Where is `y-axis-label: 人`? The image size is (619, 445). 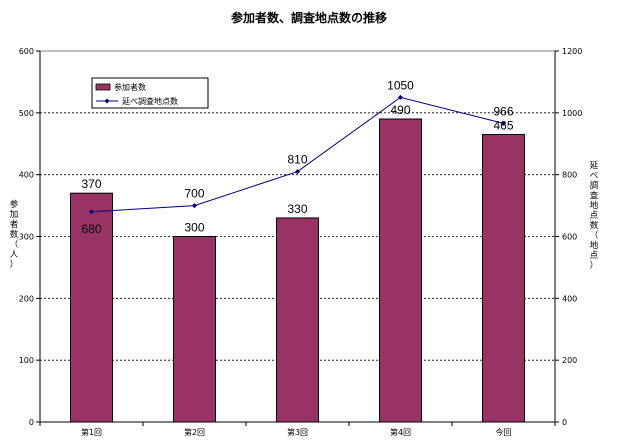 y-axis-label: 人 is located at coordinates (14, 255).